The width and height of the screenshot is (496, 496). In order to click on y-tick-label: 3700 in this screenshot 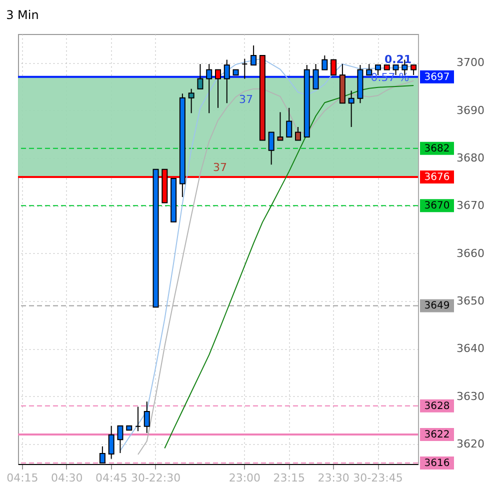, I will do `click(470, 63)`.